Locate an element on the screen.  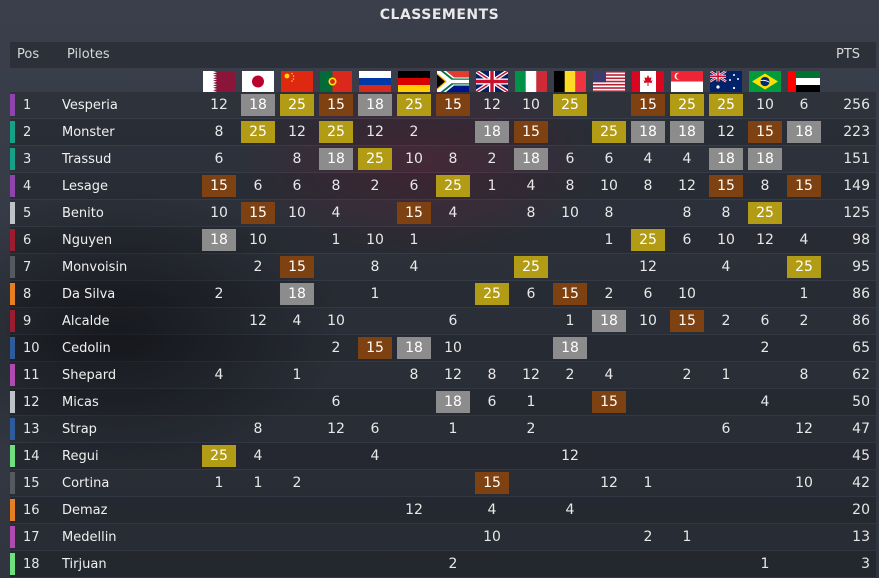
race-result-australia: 4 is located at coordinates (726, 267).